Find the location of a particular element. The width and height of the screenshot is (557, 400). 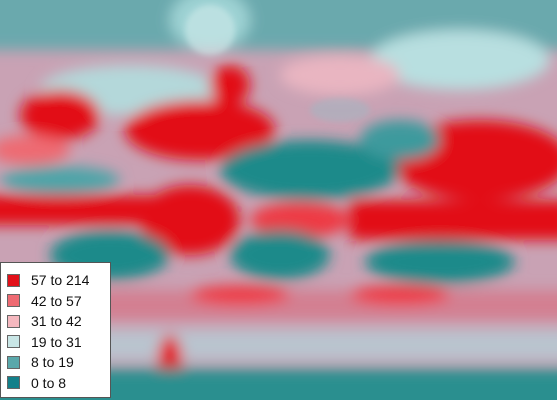

legend-item: 8 to 19 is located at coordinates (55, 362).